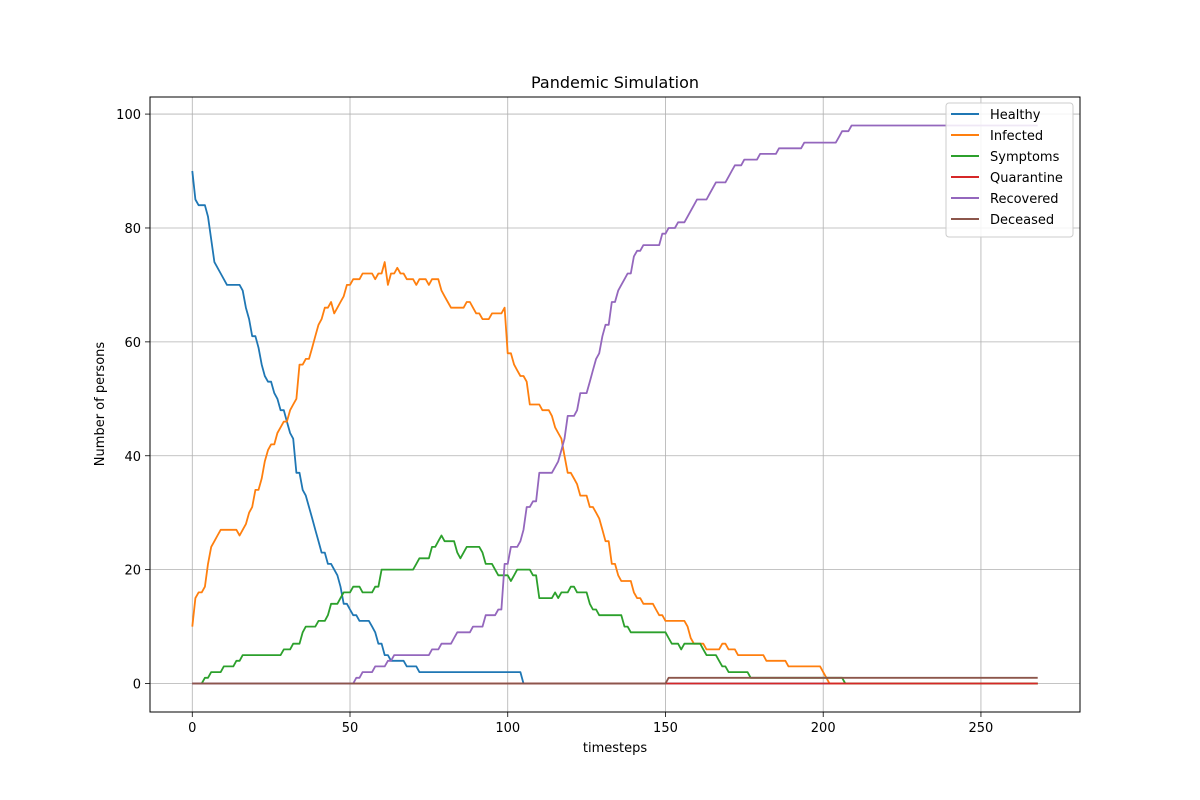 Image resolution: width=1200 pixels, height=800 pixels. What do you see at coordinates (1015, 115) in the screenshot?
I see `legend-label-healthy: Healthy` at bounding box center [1015, 115].